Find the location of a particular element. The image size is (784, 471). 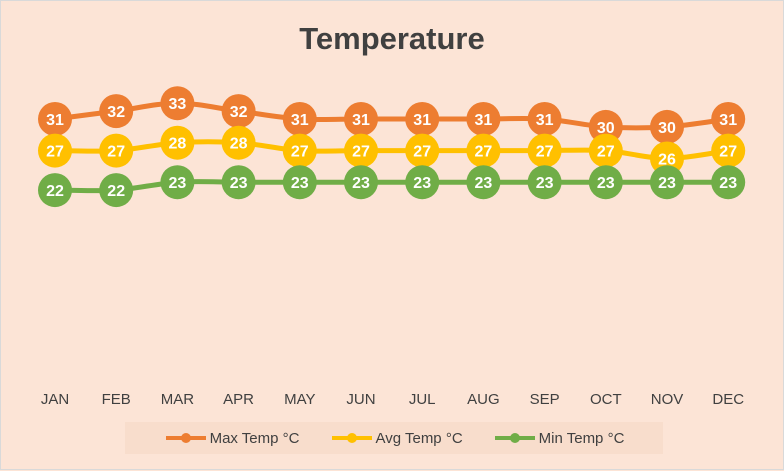

legend-item: Min Temp °C is located at coordinates (559, 438).